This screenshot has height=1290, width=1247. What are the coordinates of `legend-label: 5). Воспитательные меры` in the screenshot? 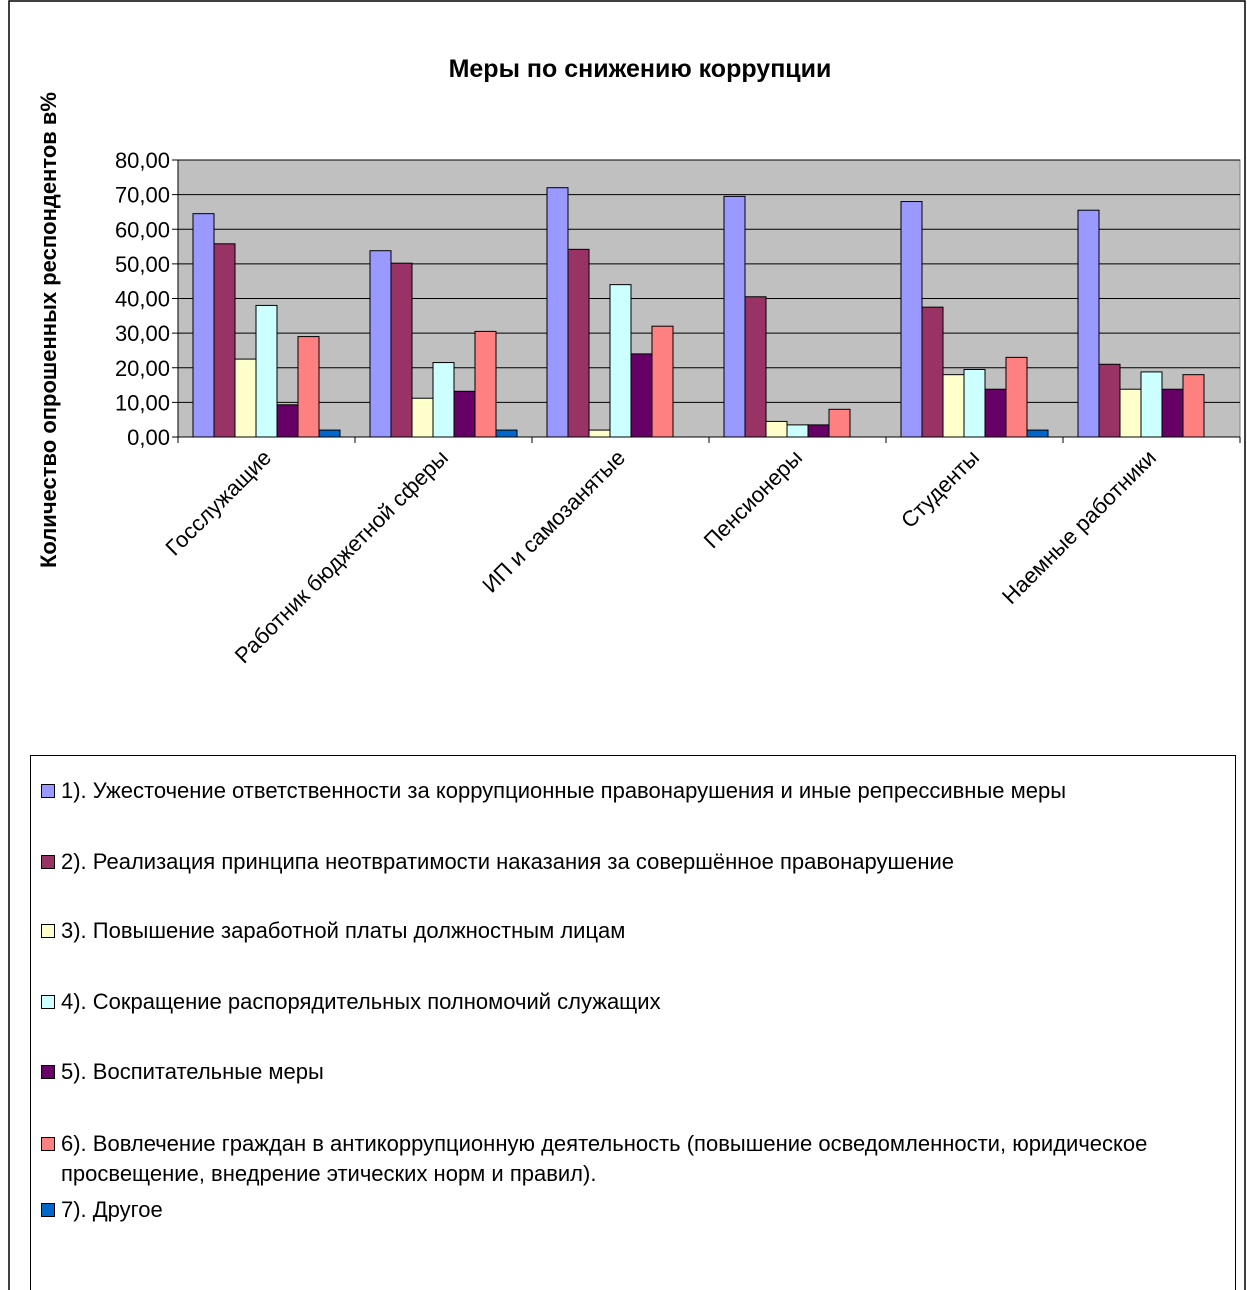 It's located at (192, 1071).